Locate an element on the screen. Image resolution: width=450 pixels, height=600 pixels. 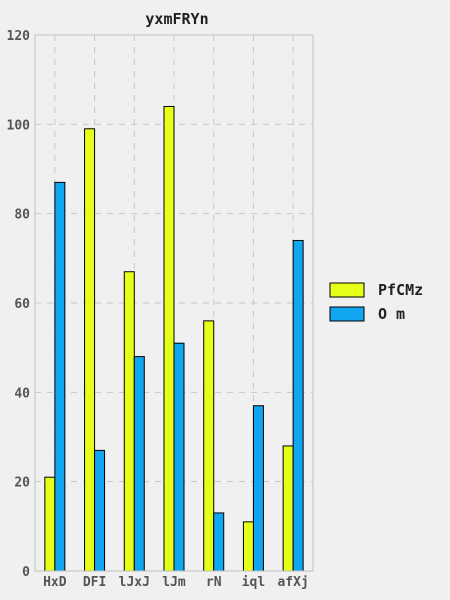
x-tick-label: HxD is located at coordinates (55, 582).